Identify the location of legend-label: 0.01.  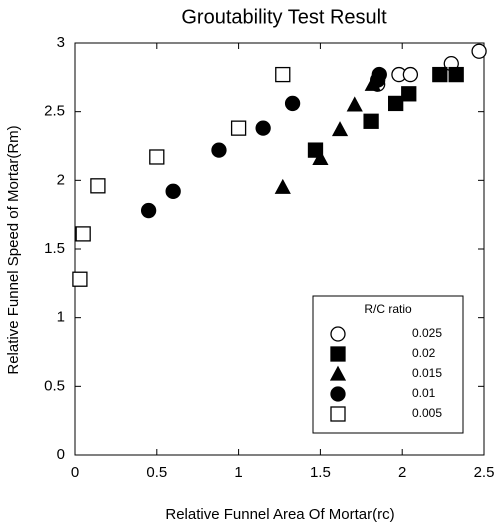
(424, 393).